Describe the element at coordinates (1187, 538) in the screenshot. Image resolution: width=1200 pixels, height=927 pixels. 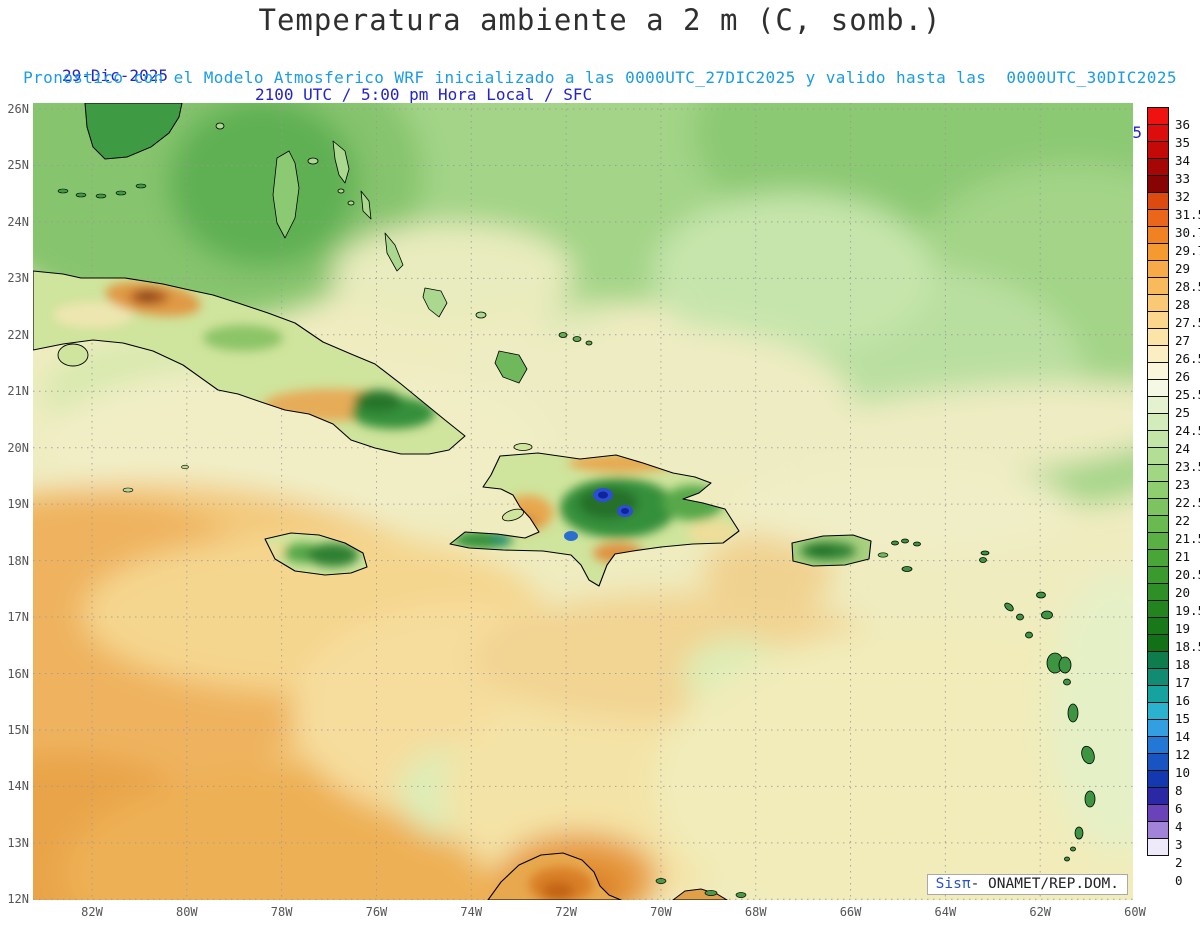
I see `colorbar-tick-label: 21.5` at that location.